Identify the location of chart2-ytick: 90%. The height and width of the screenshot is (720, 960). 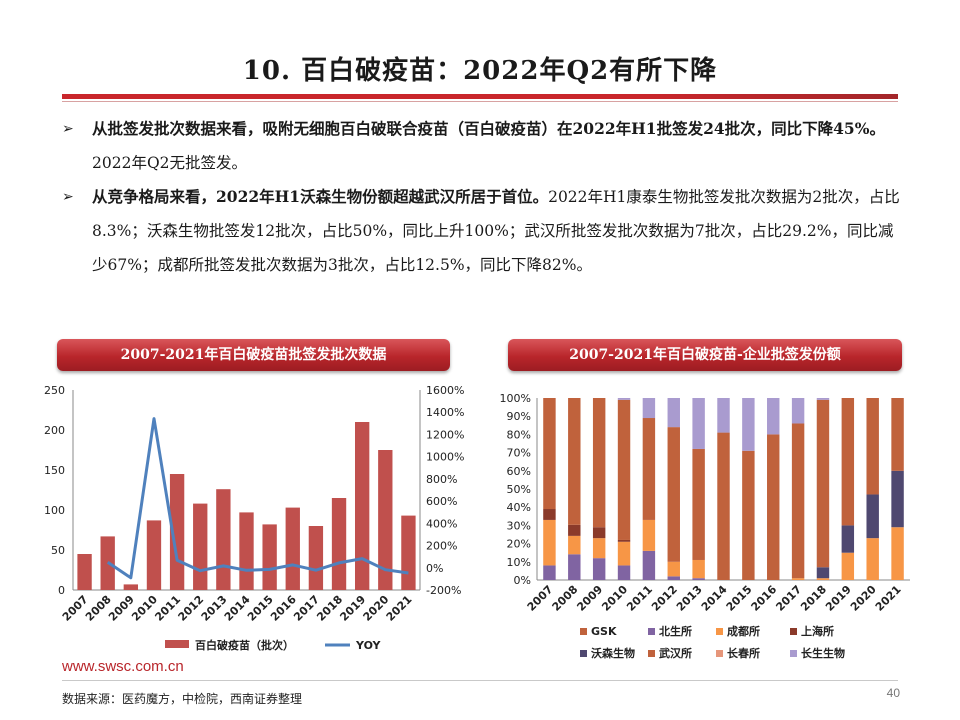
(519, 416).